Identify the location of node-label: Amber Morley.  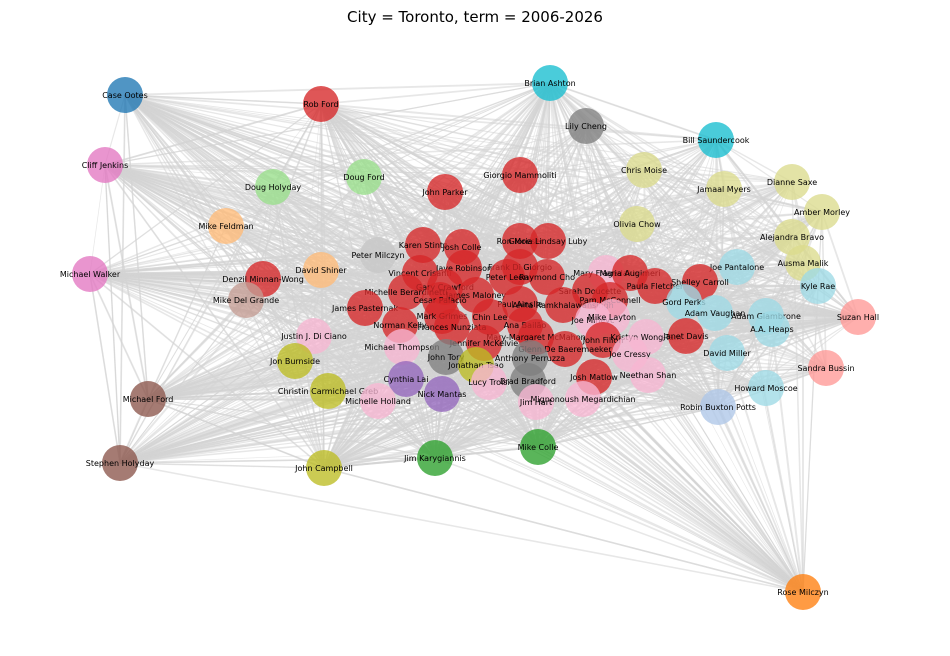
(822, 212).